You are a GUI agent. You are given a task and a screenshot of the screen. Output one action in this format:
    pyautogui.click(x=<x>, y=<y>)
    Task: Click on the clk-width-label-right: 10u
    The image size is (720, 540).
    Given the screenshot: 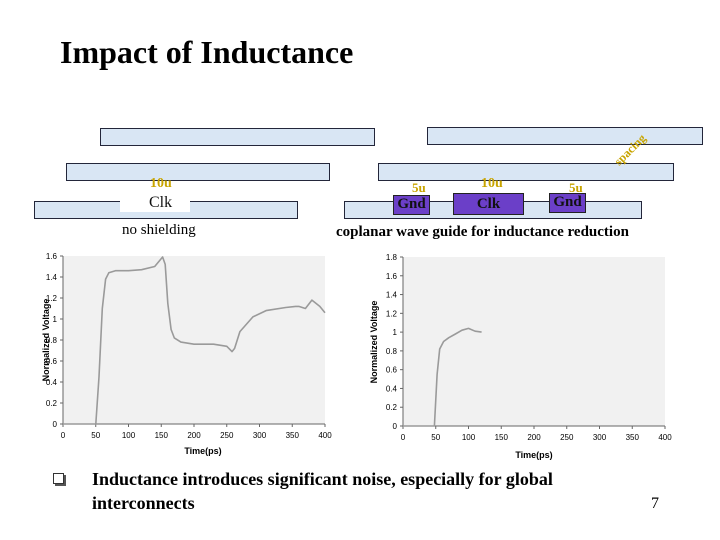 What is the action you would take?
    pyautogui.click(x=492, y=183)
    